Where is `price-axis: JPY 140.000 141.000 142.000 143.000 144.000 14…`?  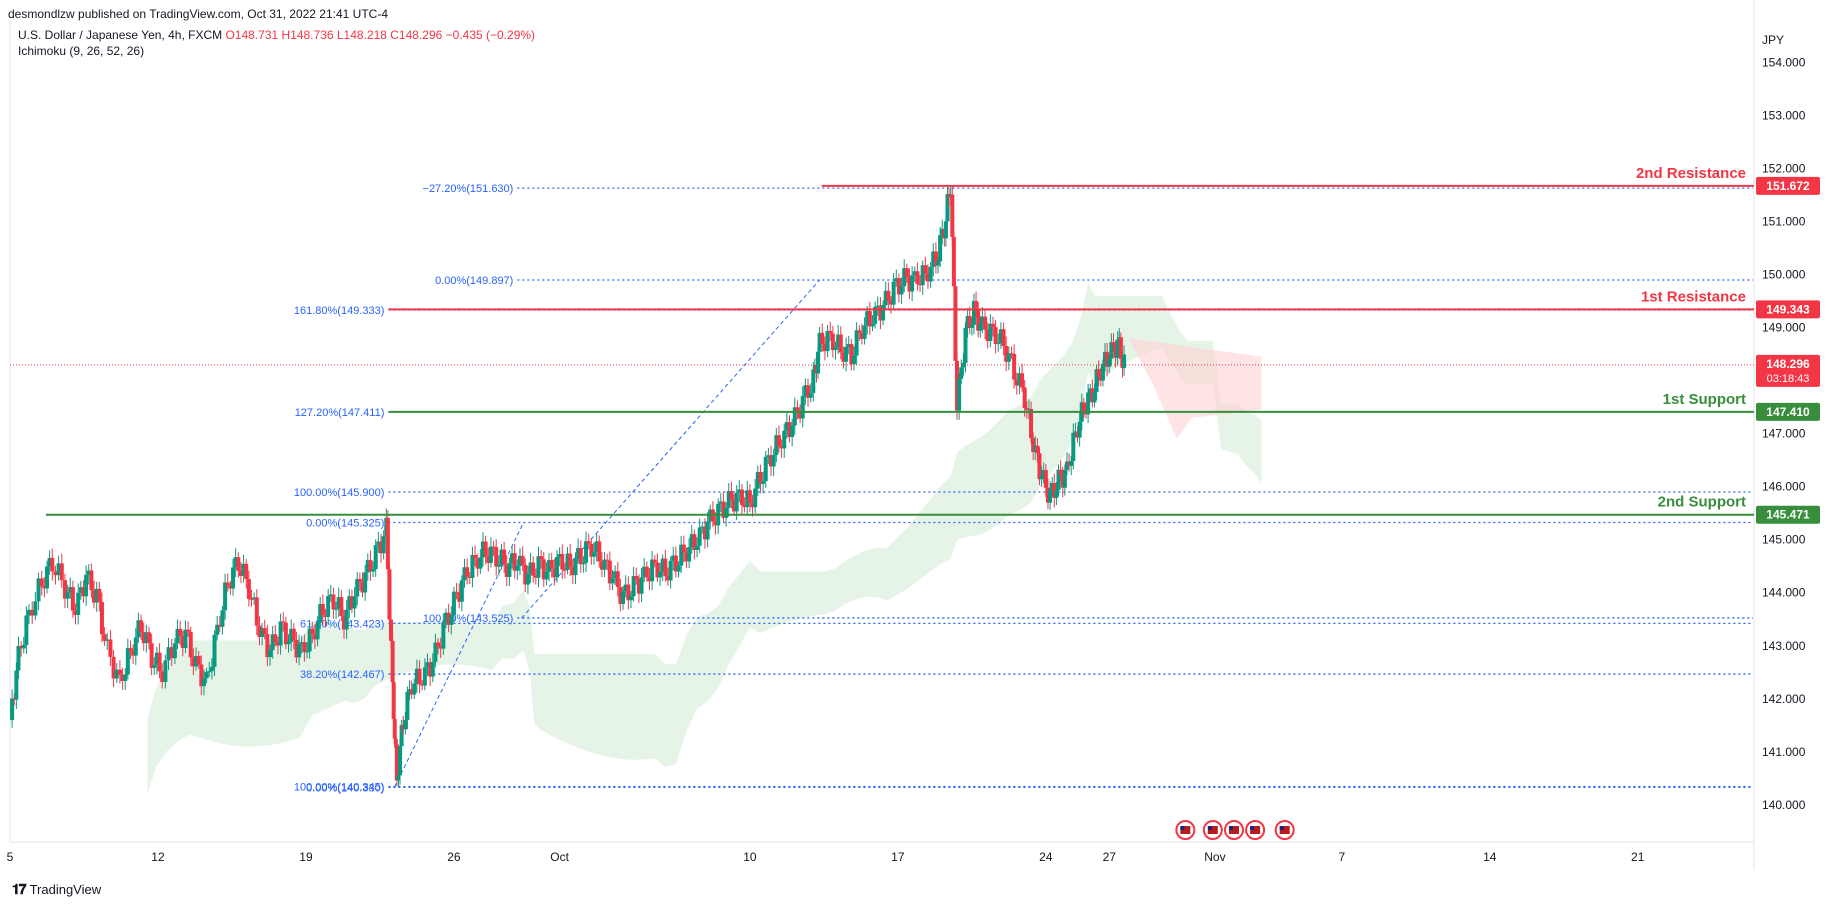 price-axis: JPY 140.000 141.000 142.000 143.000 144.000 14… is located at coordinates (1788, 422).